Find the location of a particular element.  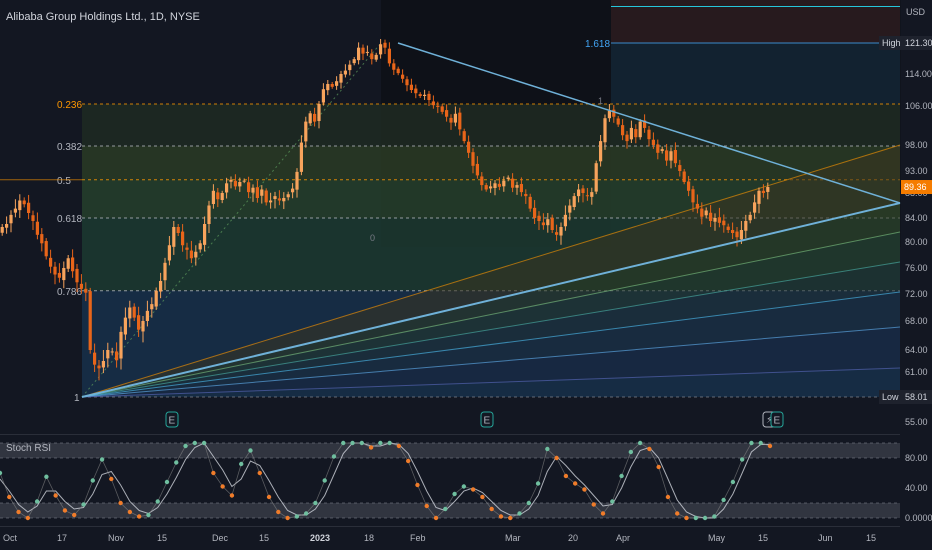

time-tick-label: May is located at coordinates (717, 538).